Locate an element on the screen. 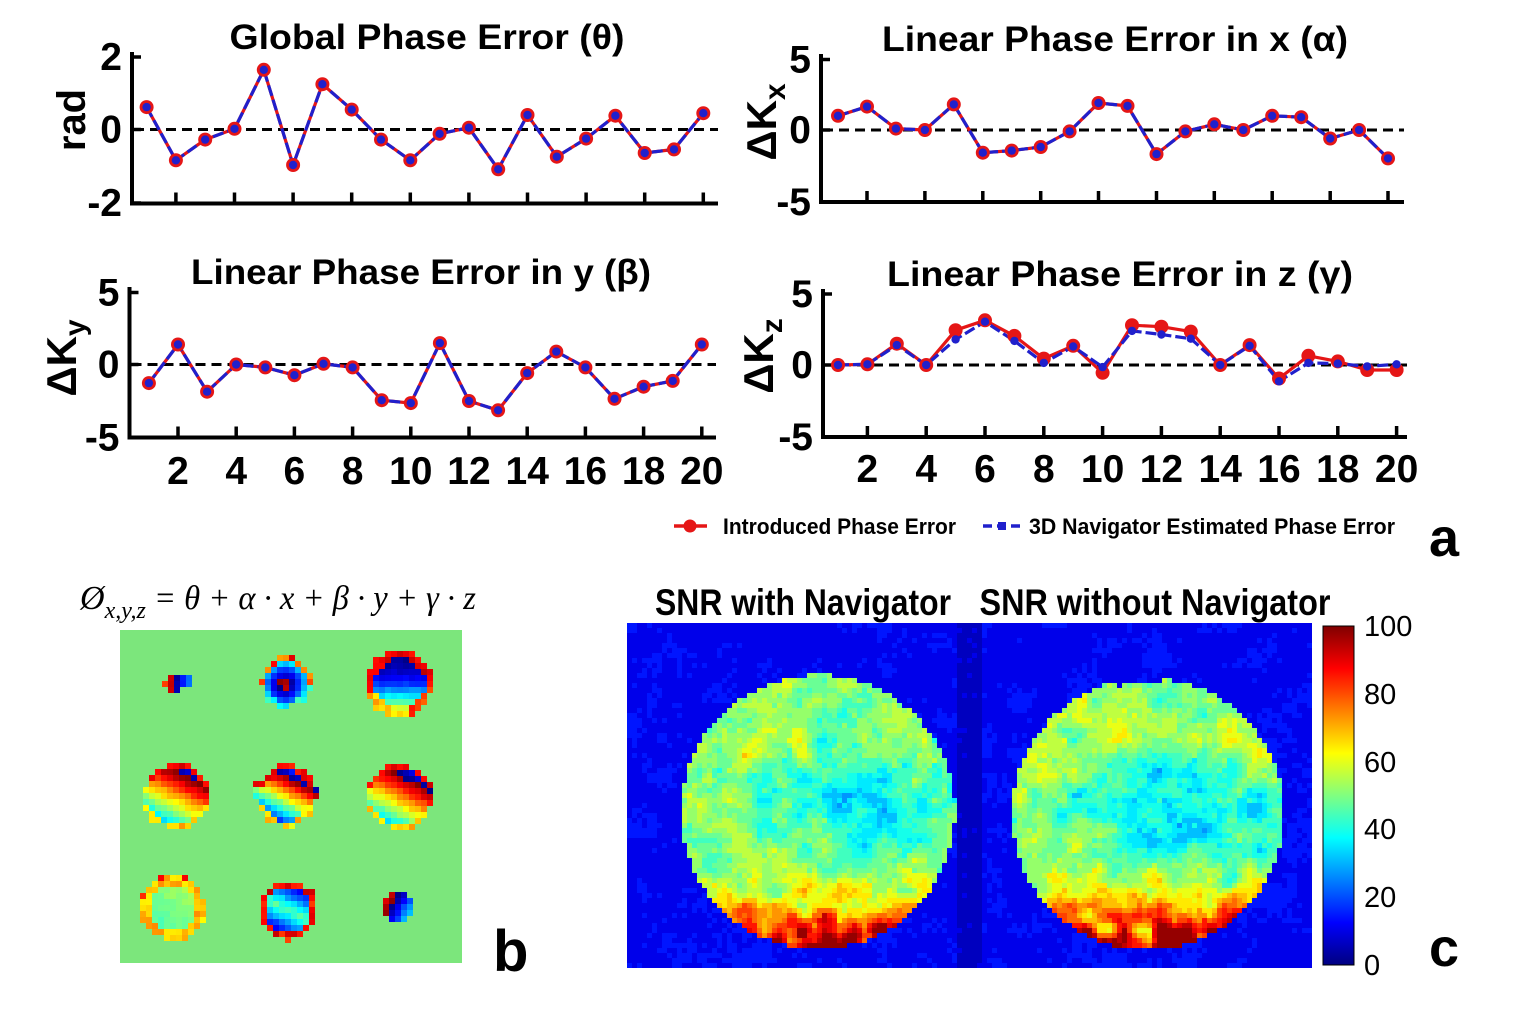  svg-text: Linear Phase Error in z (γ) is located at coordinates (1120, 274).